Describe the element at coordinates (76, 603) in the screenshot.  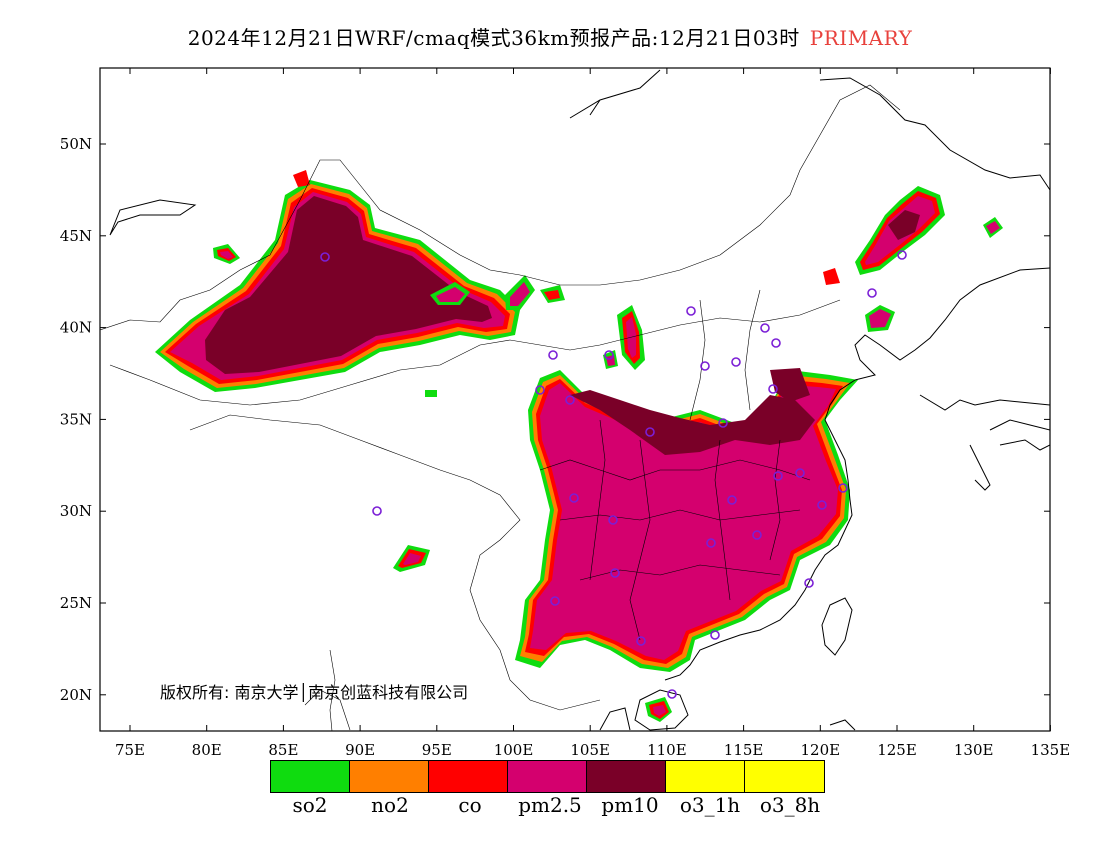
I see `lat-tick-label: 25N` at that location.